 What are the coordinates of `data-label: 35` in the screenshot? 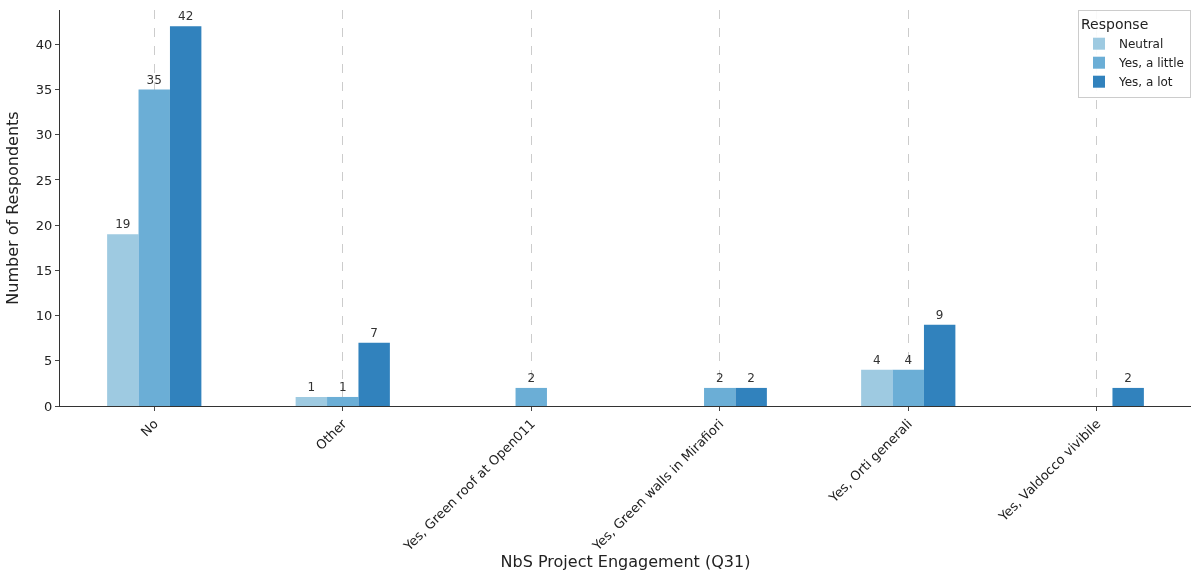 It's located at (154, 79).